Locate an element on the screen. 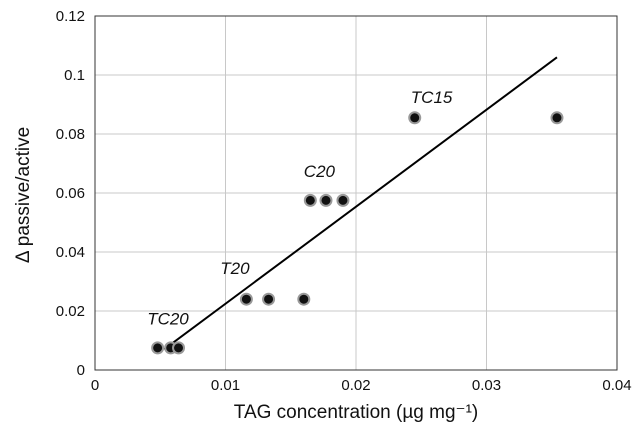 The width and height of the screenshot is (638, 431). x-axis-ticks: 0 0.01 0.02 0.03 0.04 is located at coordinates (361, 385).